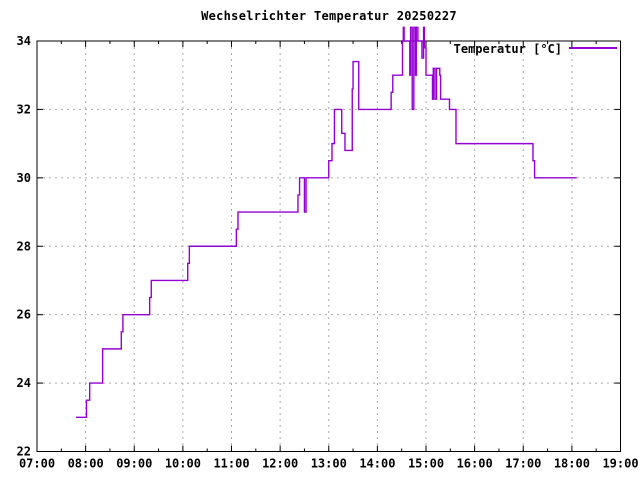 The height and width of the screenshot is (480, 640). I want to click on legend-line-sample, so click(593, 48).